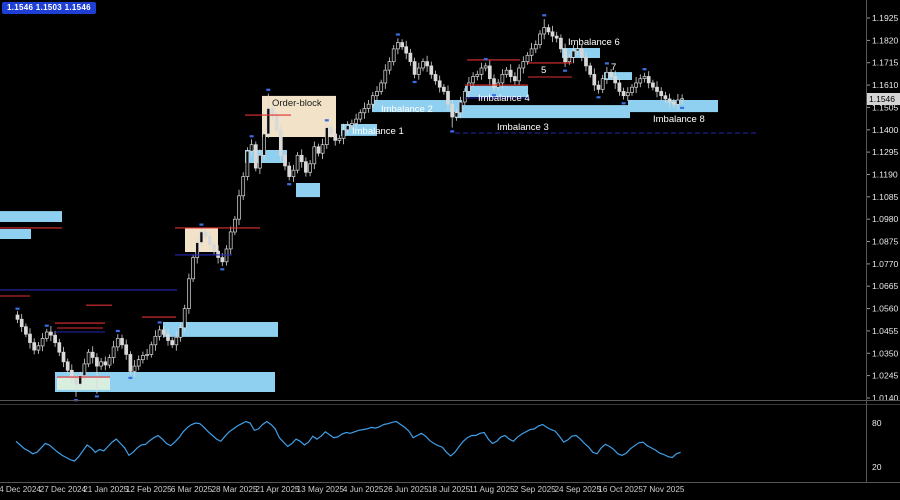  Describe the element at coordinates (407, 109) in the screenshot. I see `imbalance-2-label: Imbalance 2` at that location.